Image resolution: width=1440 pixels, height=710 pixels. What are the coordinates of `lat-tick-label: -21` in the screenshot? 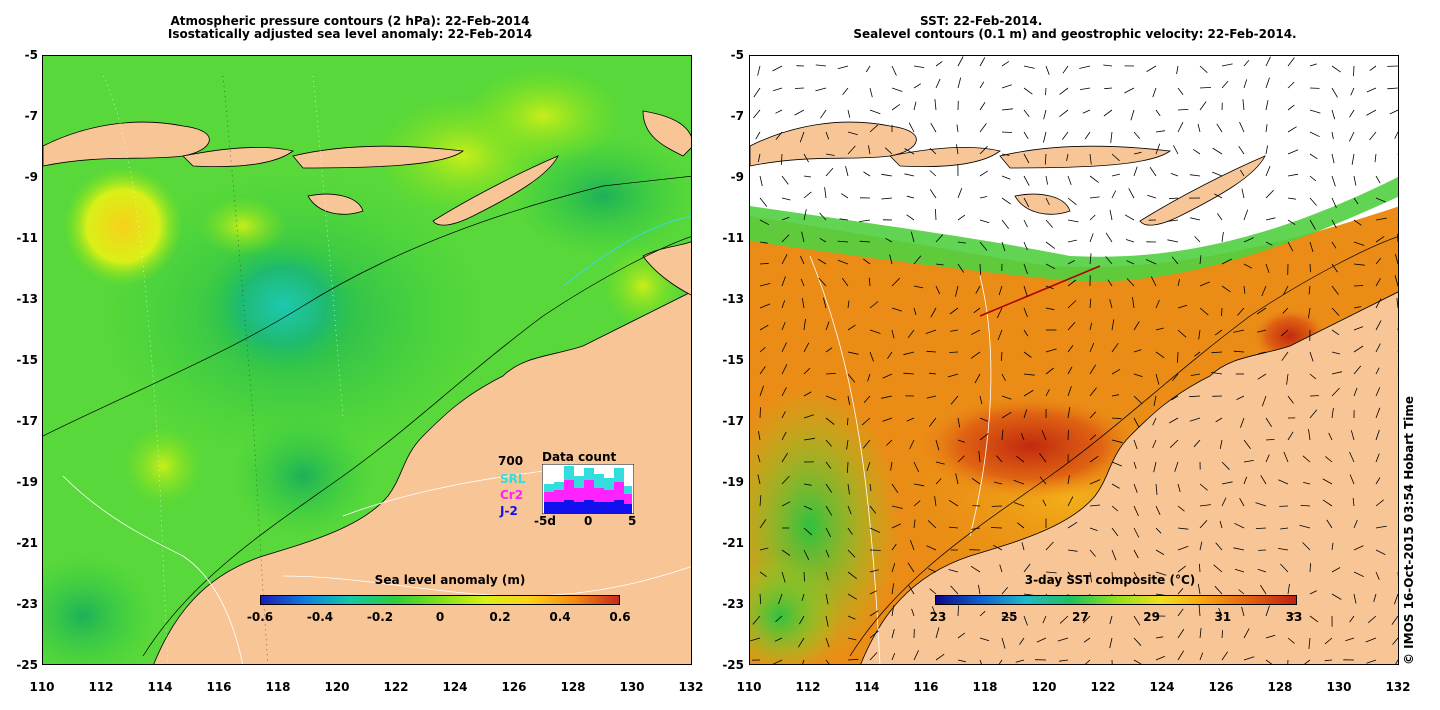 It's located at (733, 543).